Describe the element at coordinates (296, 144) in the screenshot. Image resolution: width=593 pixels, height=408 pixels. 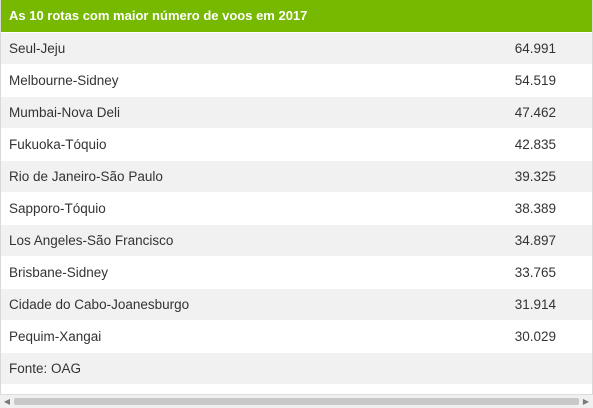
I see `table-row: Fukuoka-Tóquio 42.835` at that location.